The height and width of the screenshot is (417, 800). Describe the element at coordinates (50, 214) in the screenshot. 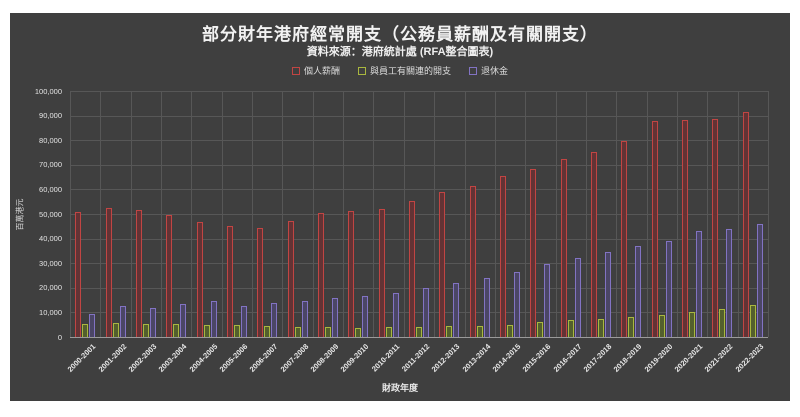

I see `y-tick-label: 50,000` at that location.